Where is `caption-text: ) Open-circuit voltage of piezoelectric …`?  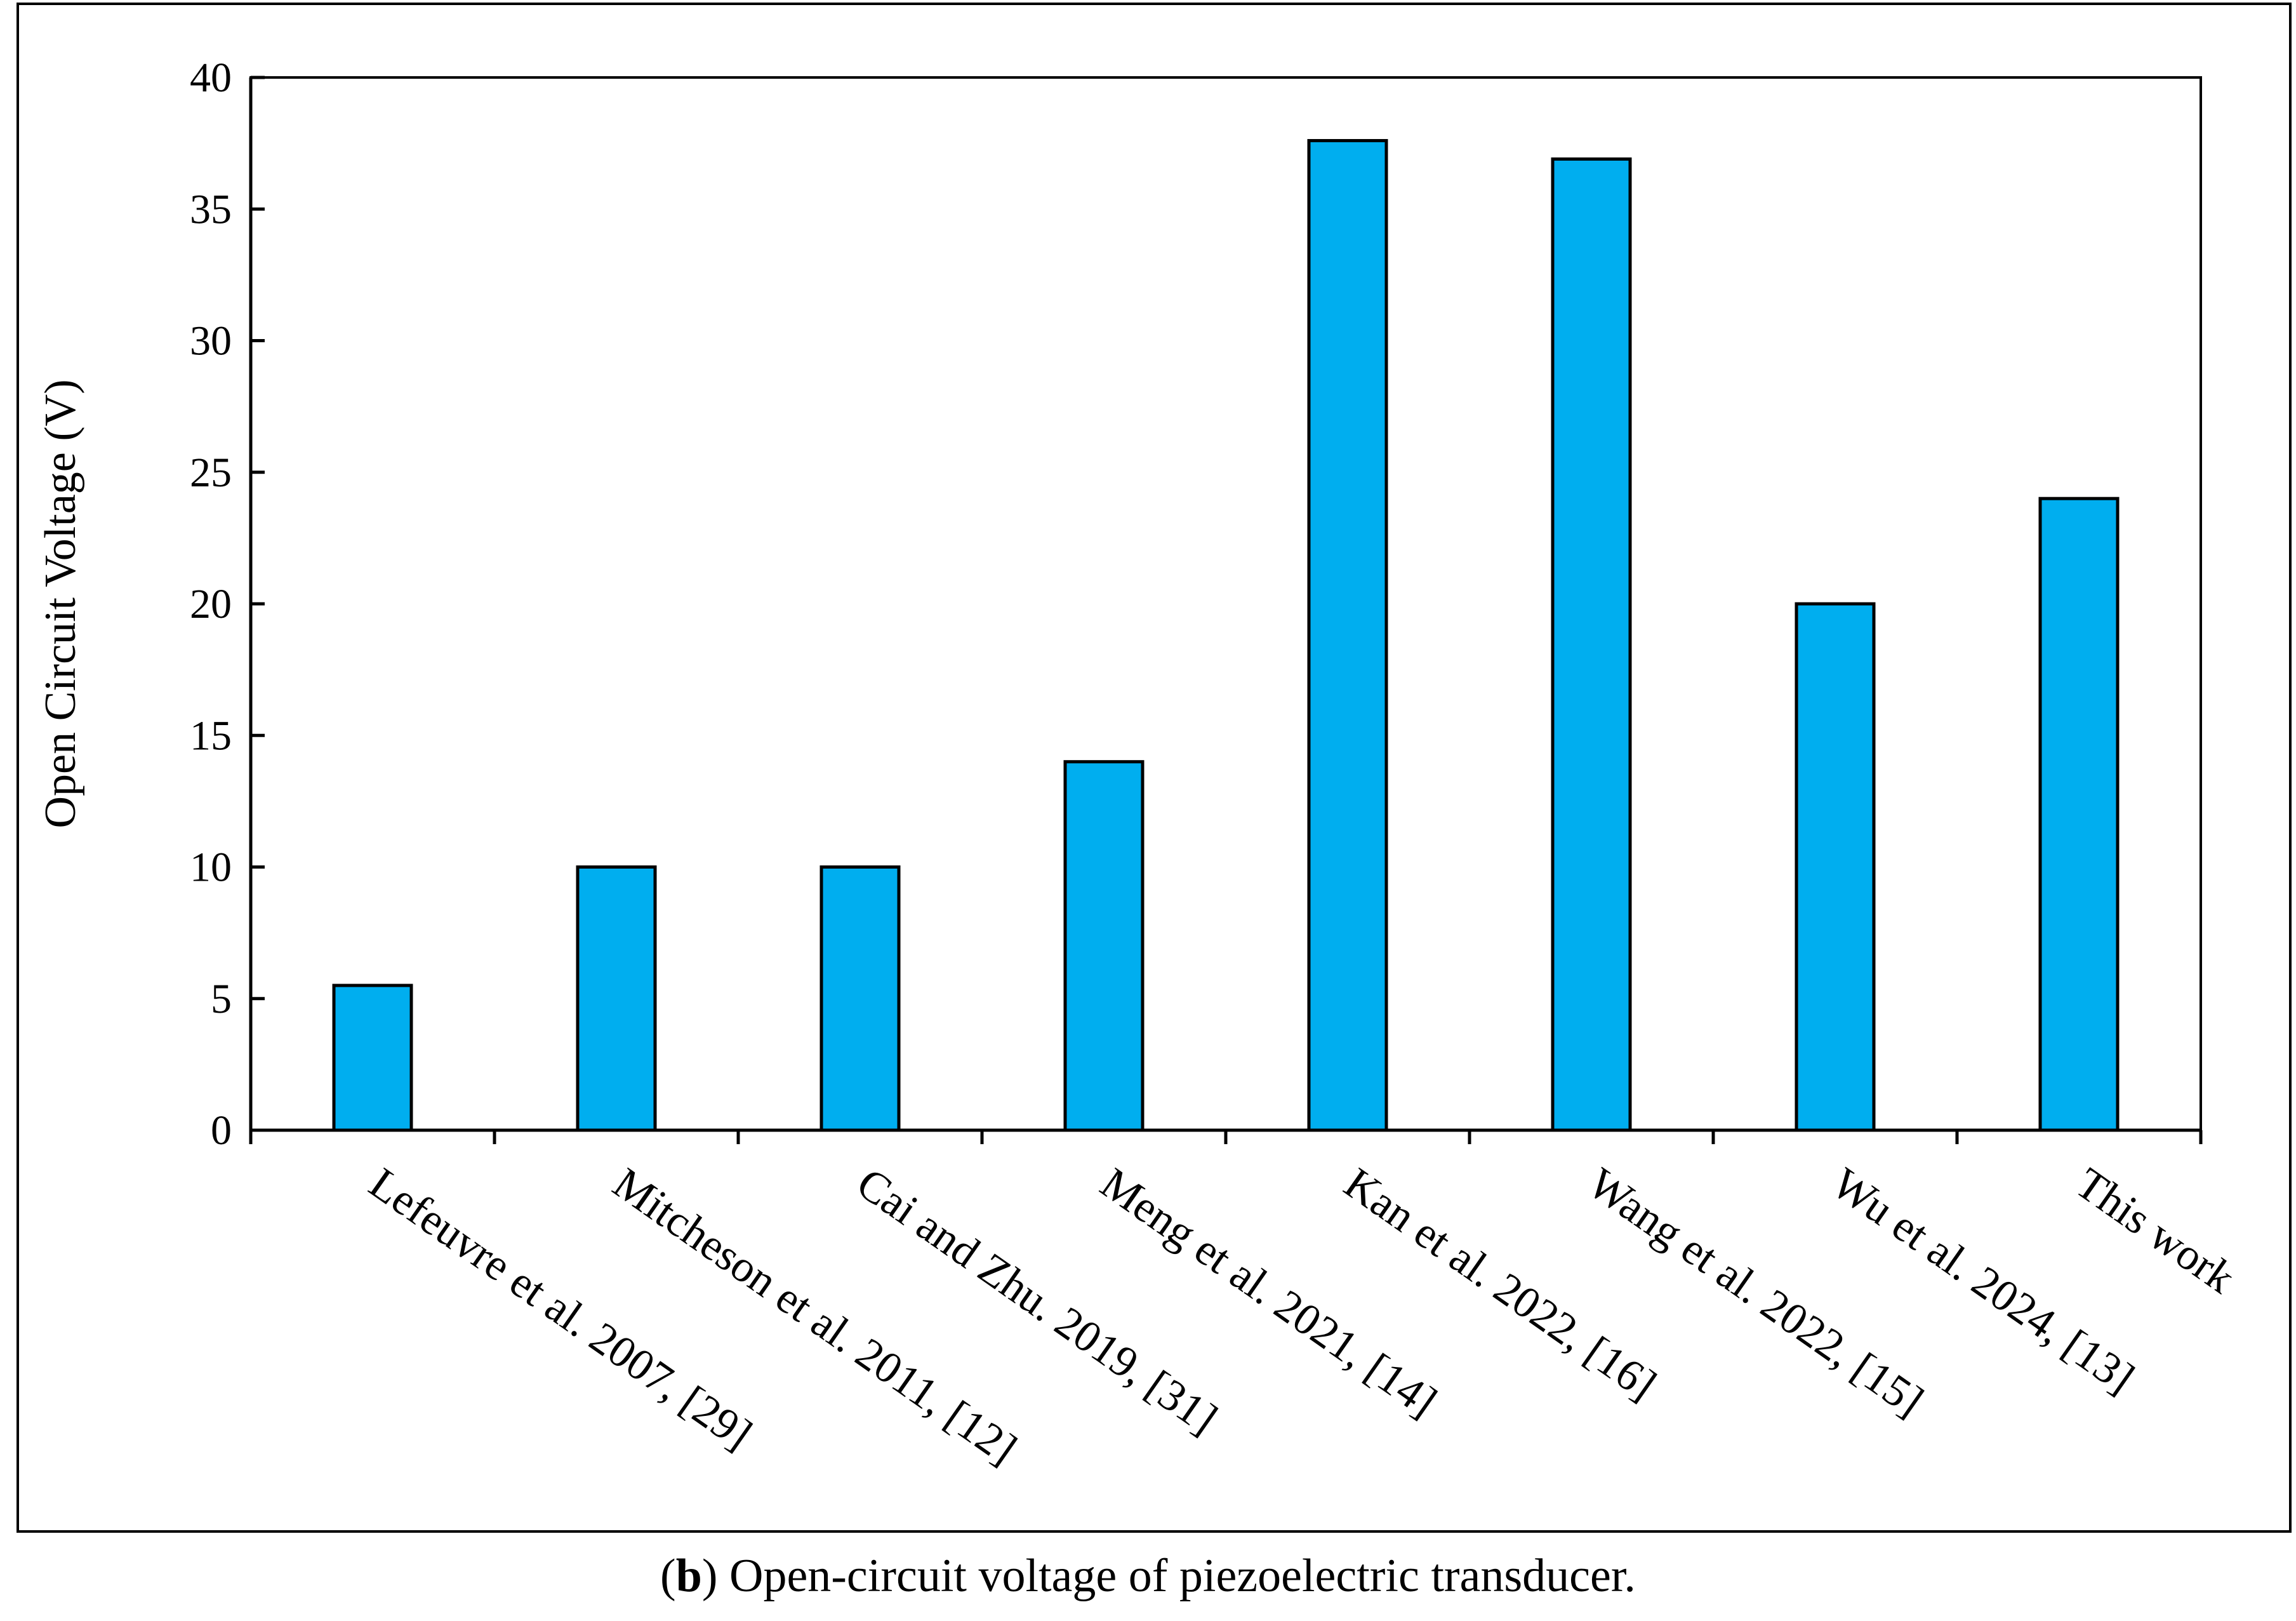 caption-text: ) Open-circuit voltage of piezoelectric … is located at coordinates (1168, 1576).